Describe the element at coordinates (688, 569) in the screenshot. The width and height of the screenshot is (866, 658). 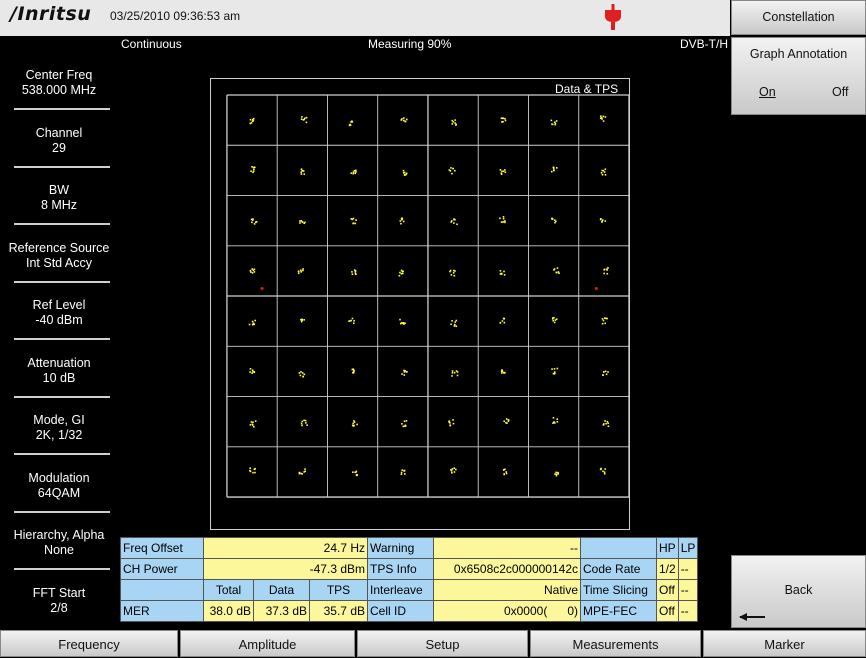
I see `code-rate-lp: --` at that location.